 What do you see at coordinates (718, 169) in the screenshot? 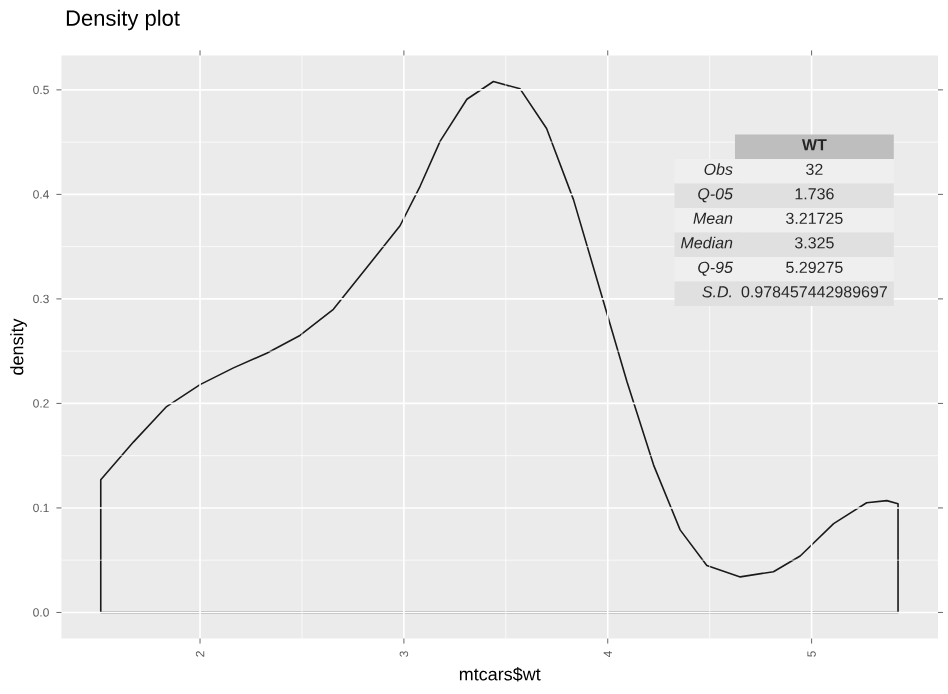
I see `annotation: Obs` at bounding box center [718, 169].